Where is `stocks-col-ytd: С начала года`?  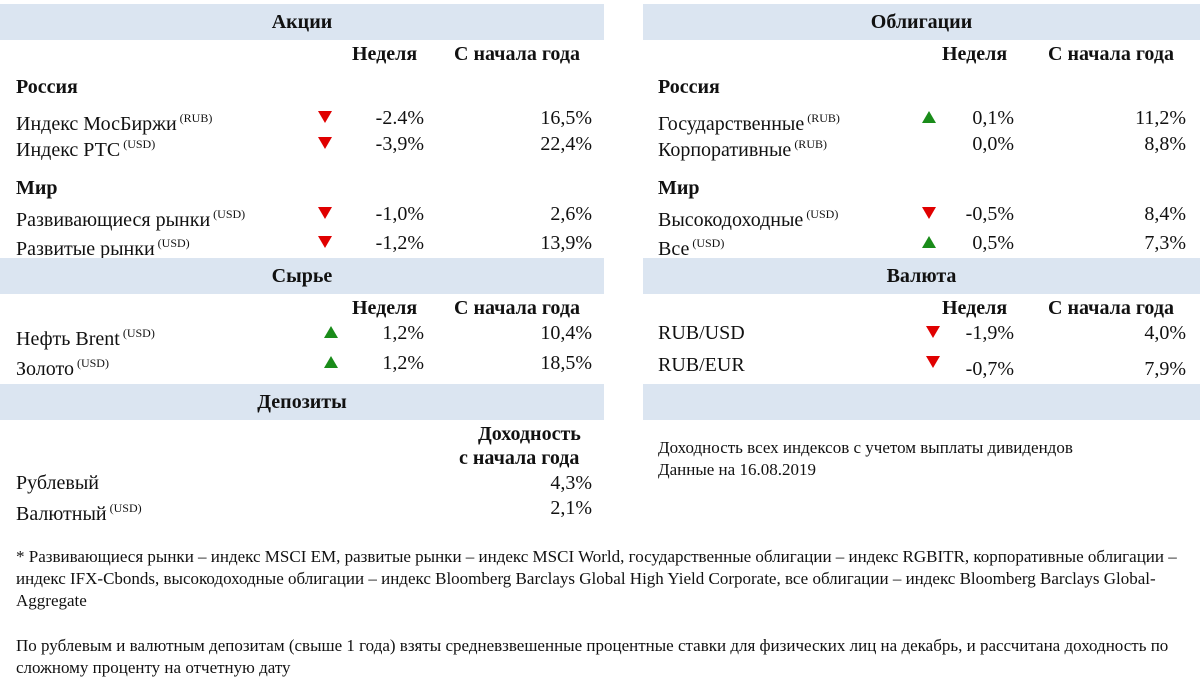
stocks-col-ytd: С начала года is located at coordinates (517, 54).